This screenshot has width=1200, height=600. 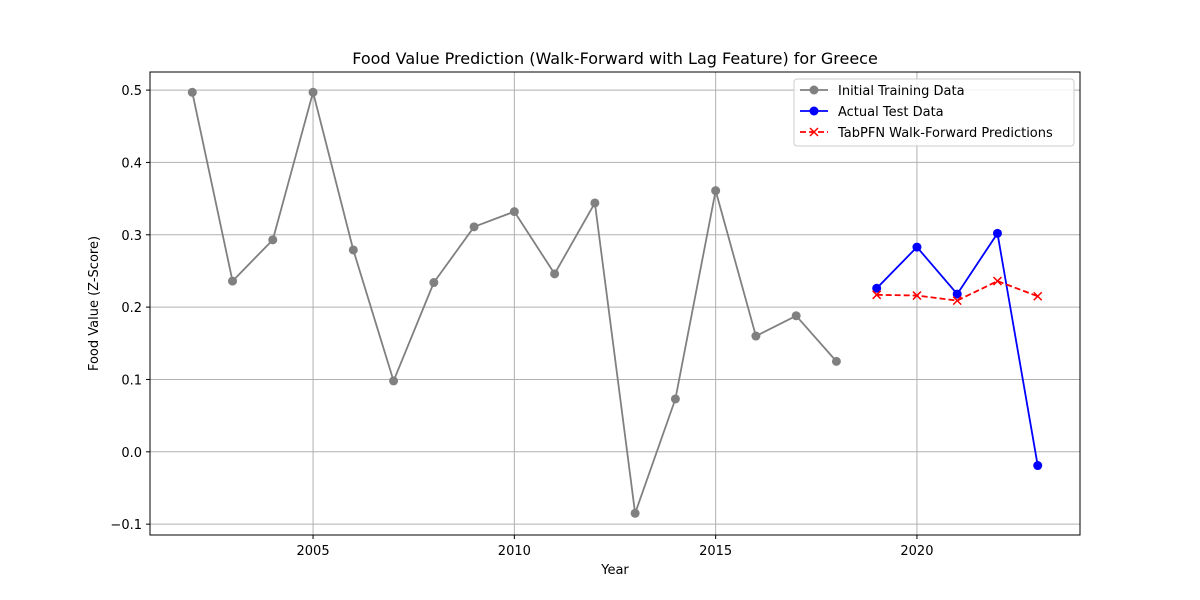 I want to click on legend-label: Initial Training Data, so click(x=901, y=91).